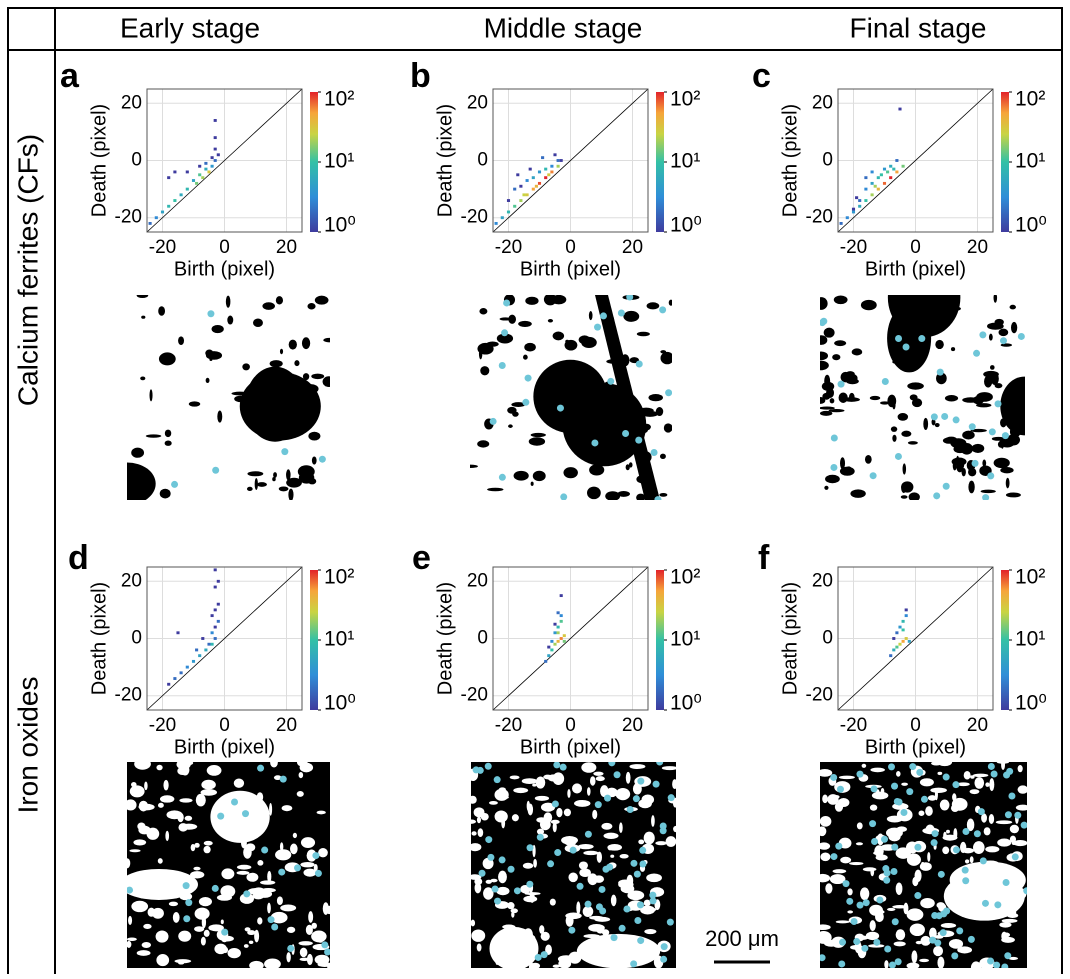 The width and height of the screenshot is (1070, 979). I want to click on panel-letter: d, so click(78, 558).